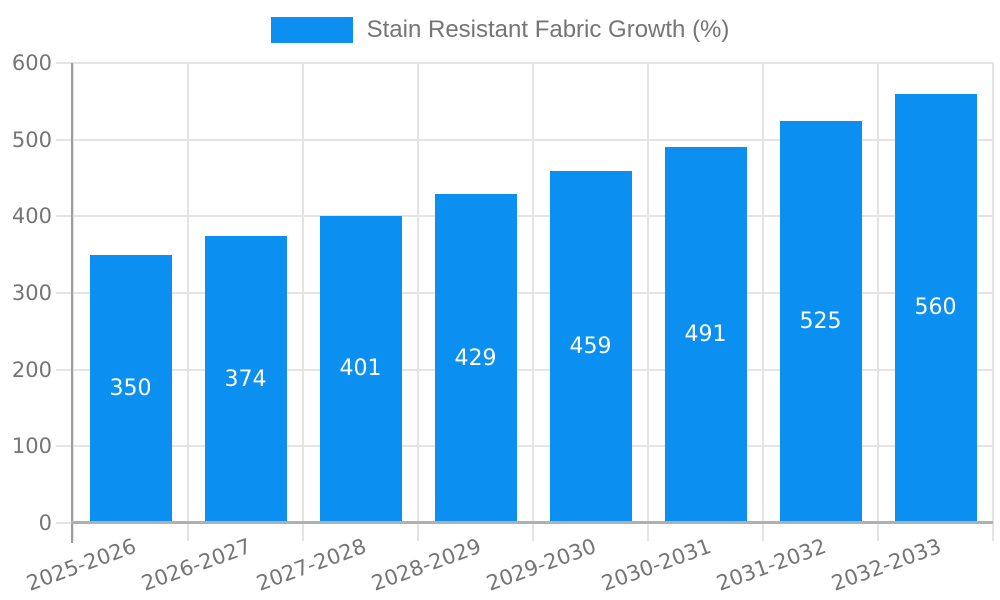  I want to click on legend-label: Stain Resistant Fabric Growth (%), so click(548, 29).